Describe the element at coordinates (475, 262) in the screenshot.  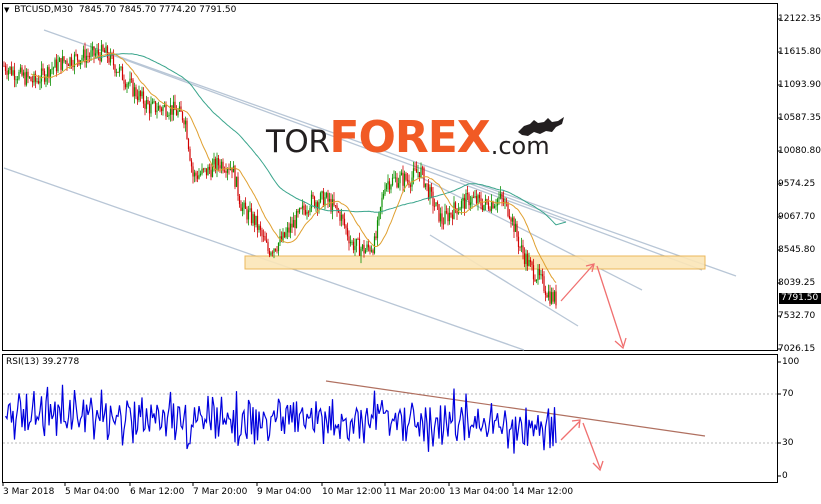
I see `support-zone` at that location.